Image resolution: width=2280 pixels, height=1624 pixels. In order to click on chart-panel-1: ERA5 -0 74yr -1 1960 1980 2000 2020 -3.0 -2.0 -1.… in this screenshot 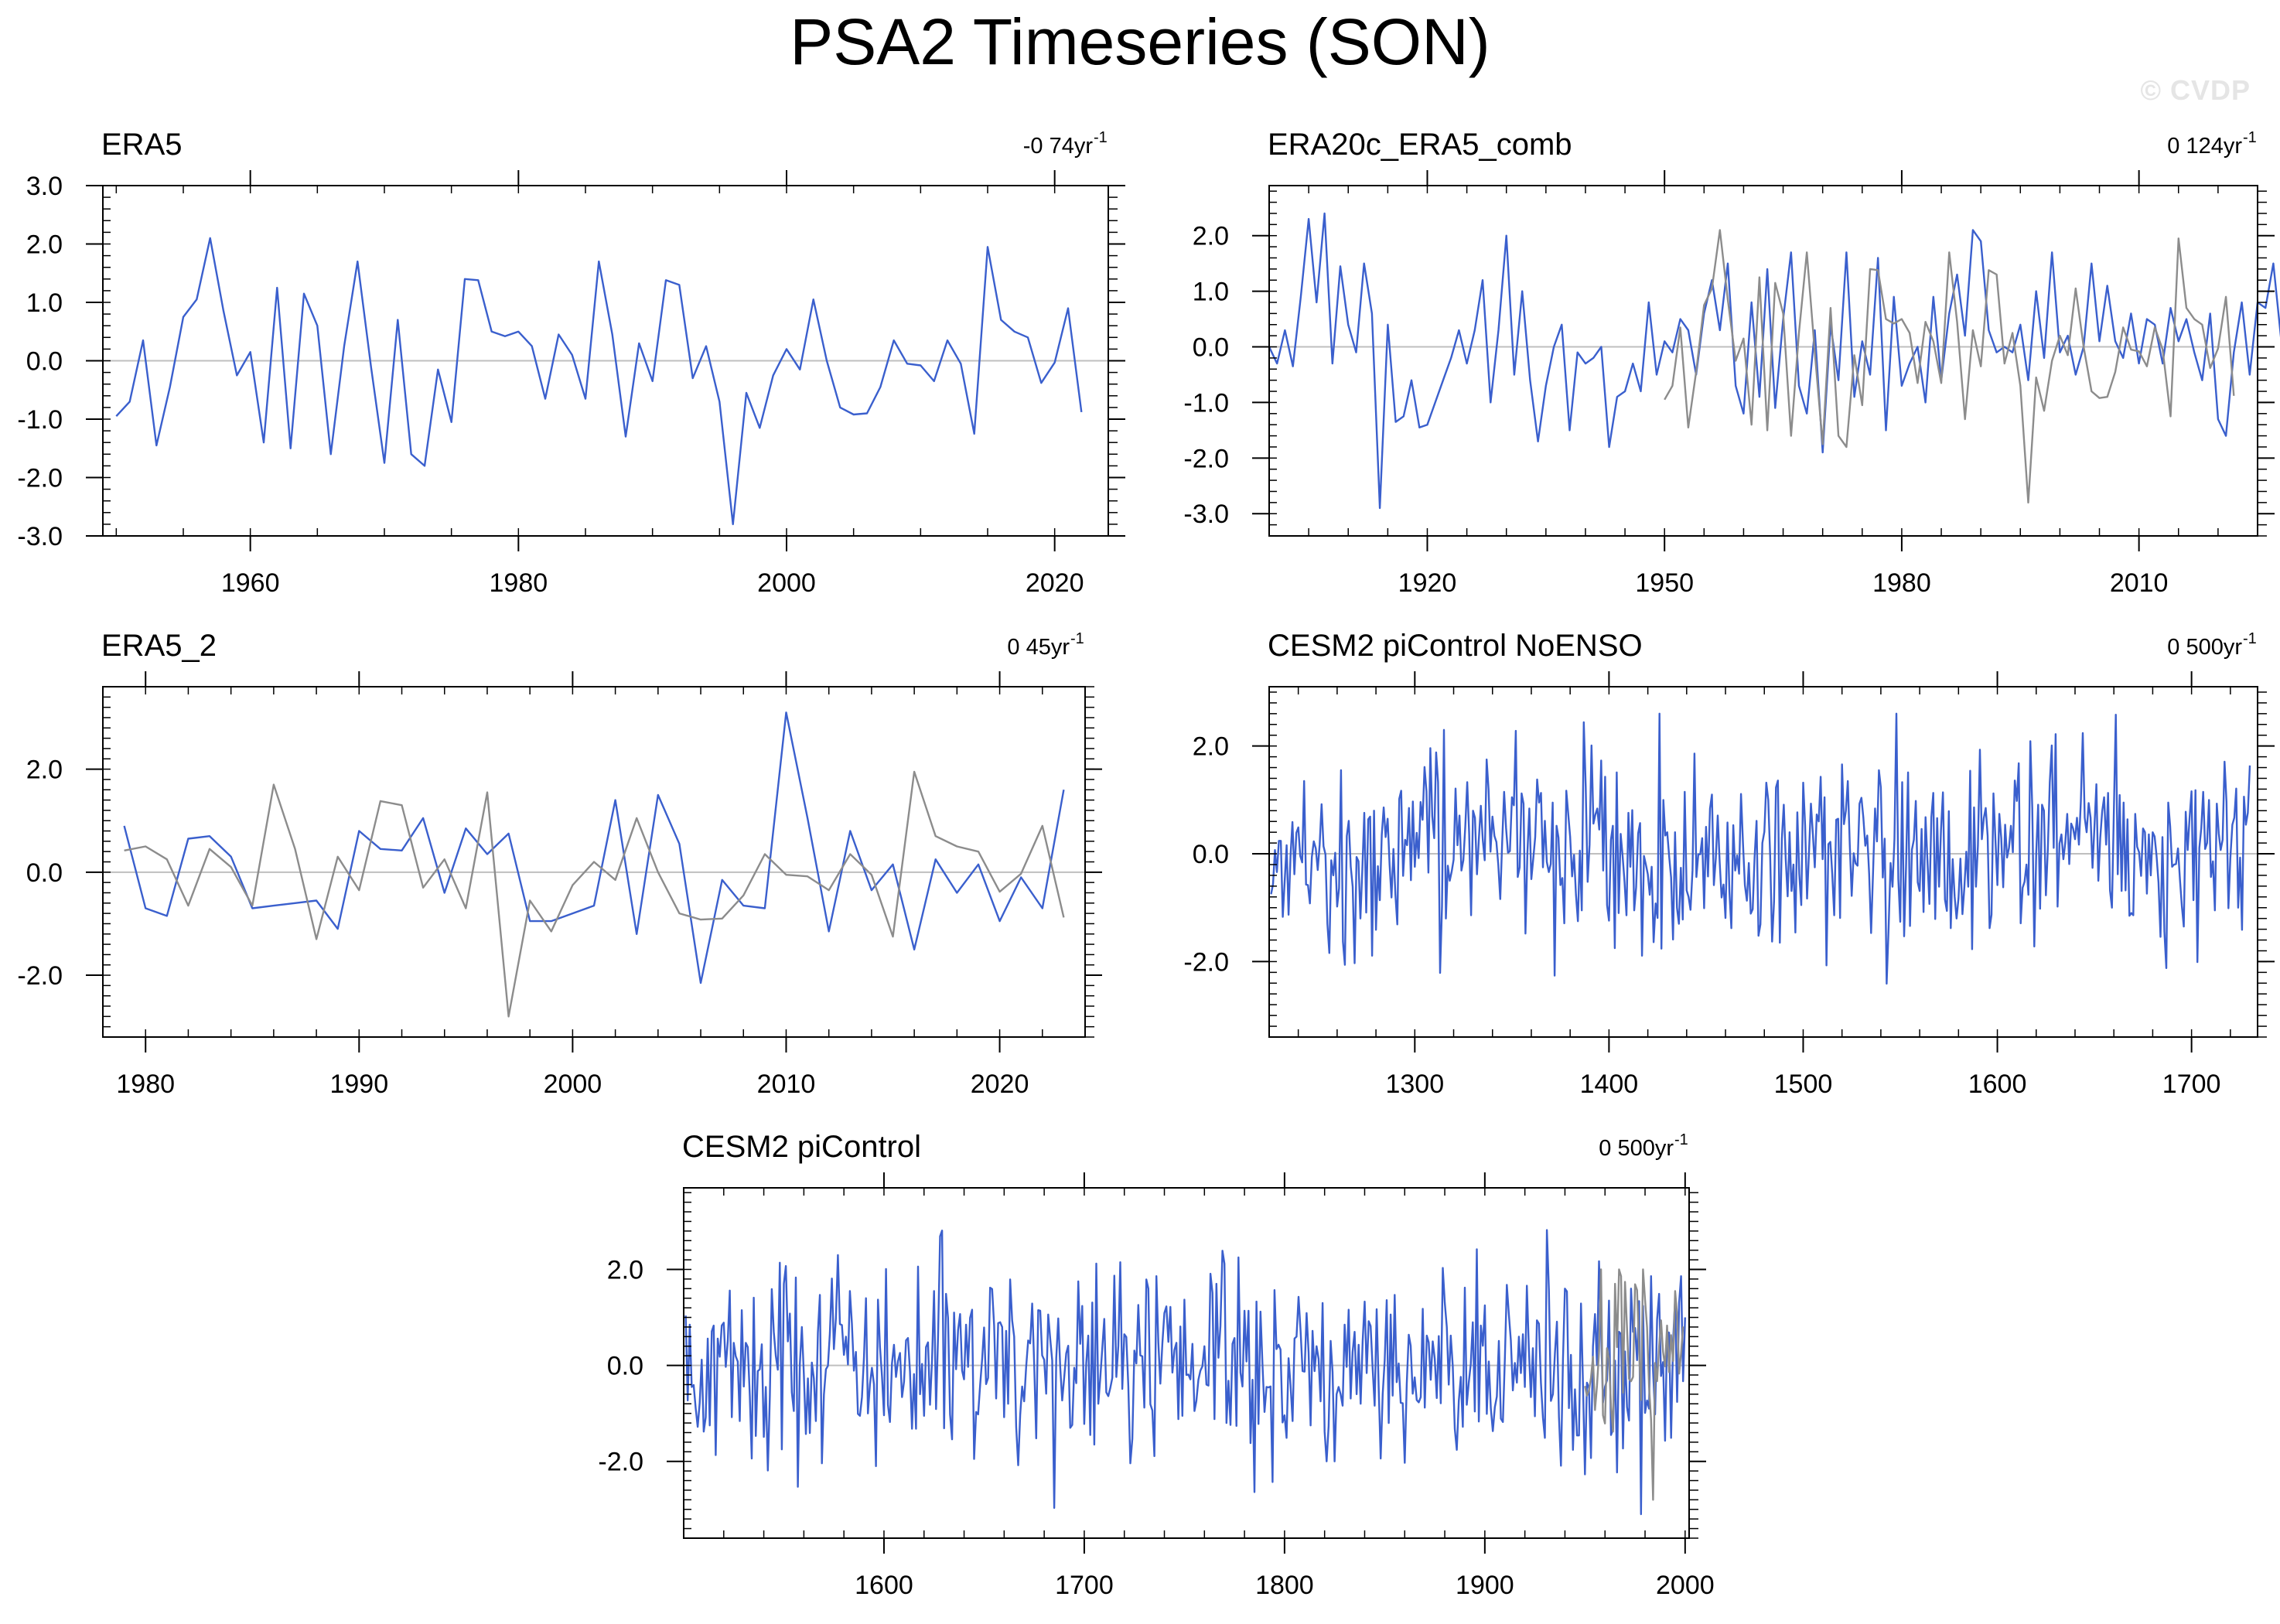, I will do `click(571, 363)`.